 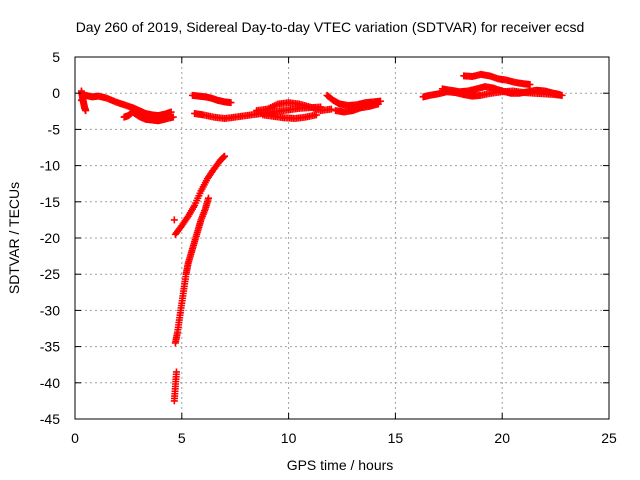 What do you see at coordinates (502, 438) in the screenshot?
I see `x-tick-label: 20` at bounding box center [502, 438].